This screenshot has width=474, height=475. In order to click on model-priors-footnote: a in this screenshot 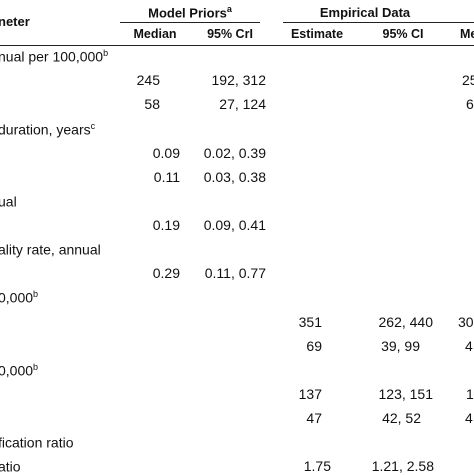, I will do `click(229, 9)`.